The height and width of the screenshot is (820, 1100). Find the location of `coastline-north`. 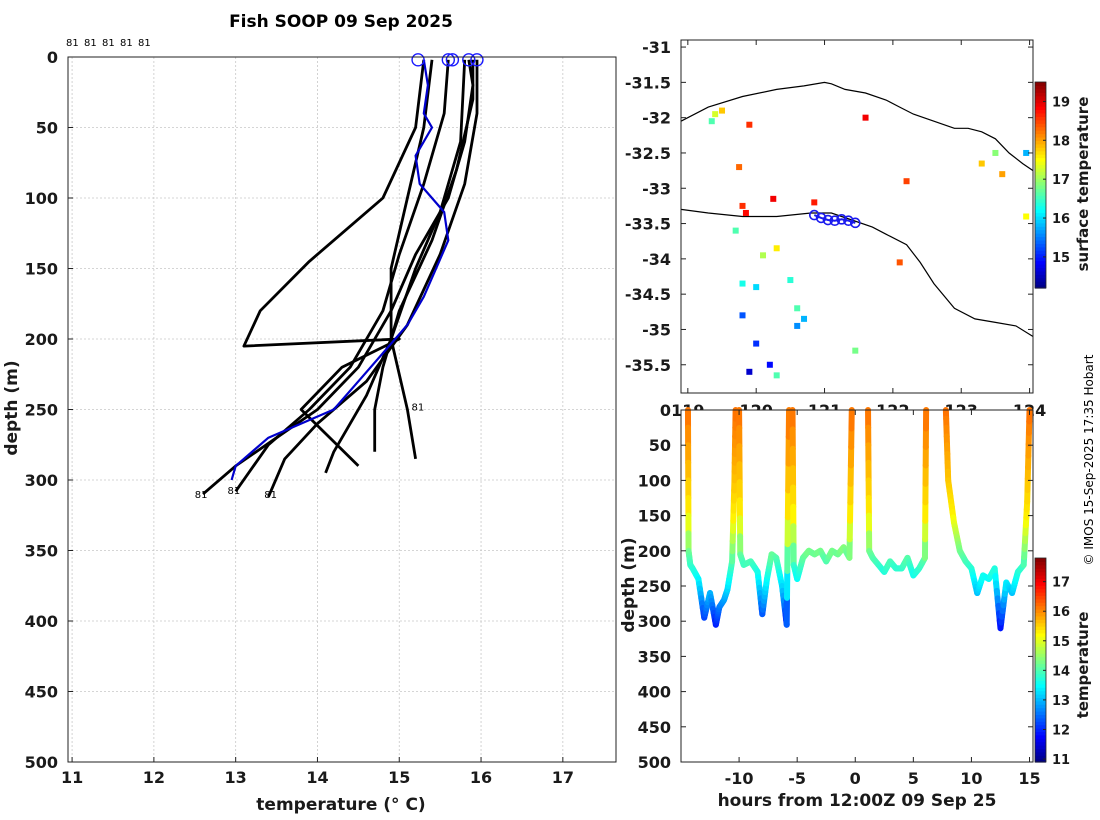

coastline-north is located at coordinates (857, 126).